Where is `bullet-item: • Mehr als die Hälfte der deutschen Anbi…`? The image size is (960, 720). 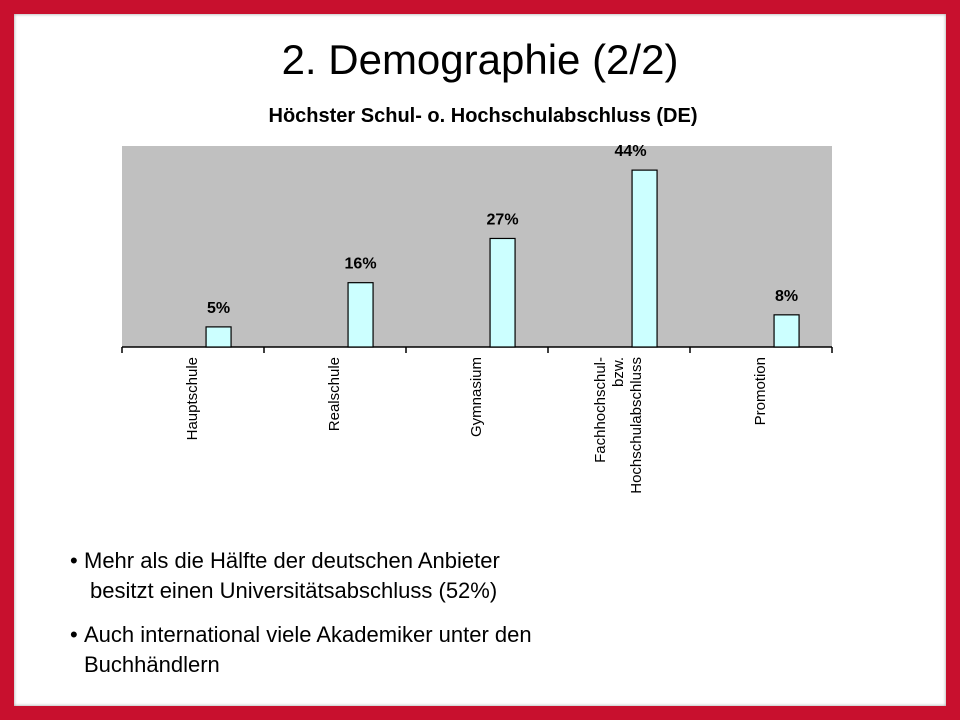
bullet-item: • Mehr als die Hälfte der deutschen Anbi… is located at coordinates (500, 576).